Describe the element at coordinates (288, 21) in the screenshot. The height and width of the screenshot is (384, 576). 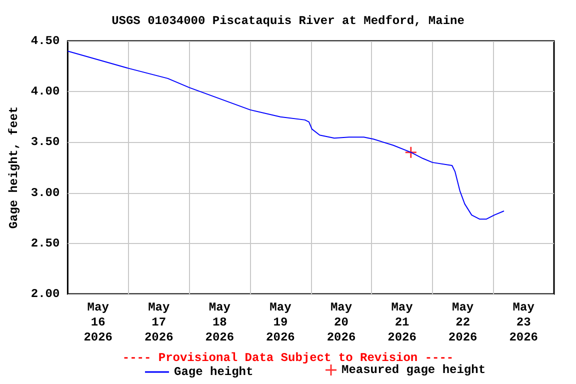
I see `chart-title: USGS 01034000 Piscataquis River at Medford, Maine` at that location.